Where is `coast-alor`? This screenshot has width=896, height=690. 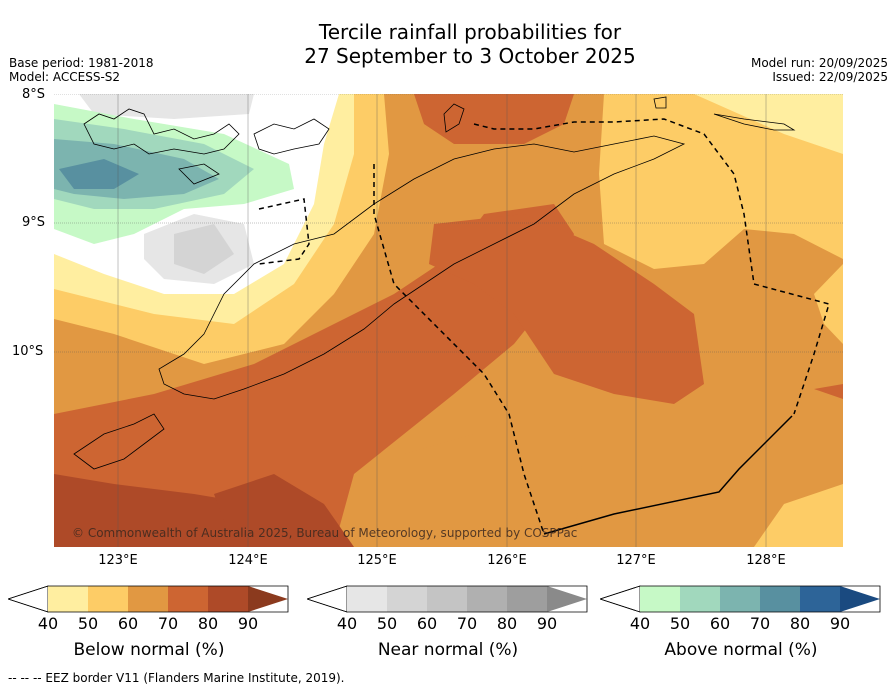
coast-alor is located at coordinates (291, 136).